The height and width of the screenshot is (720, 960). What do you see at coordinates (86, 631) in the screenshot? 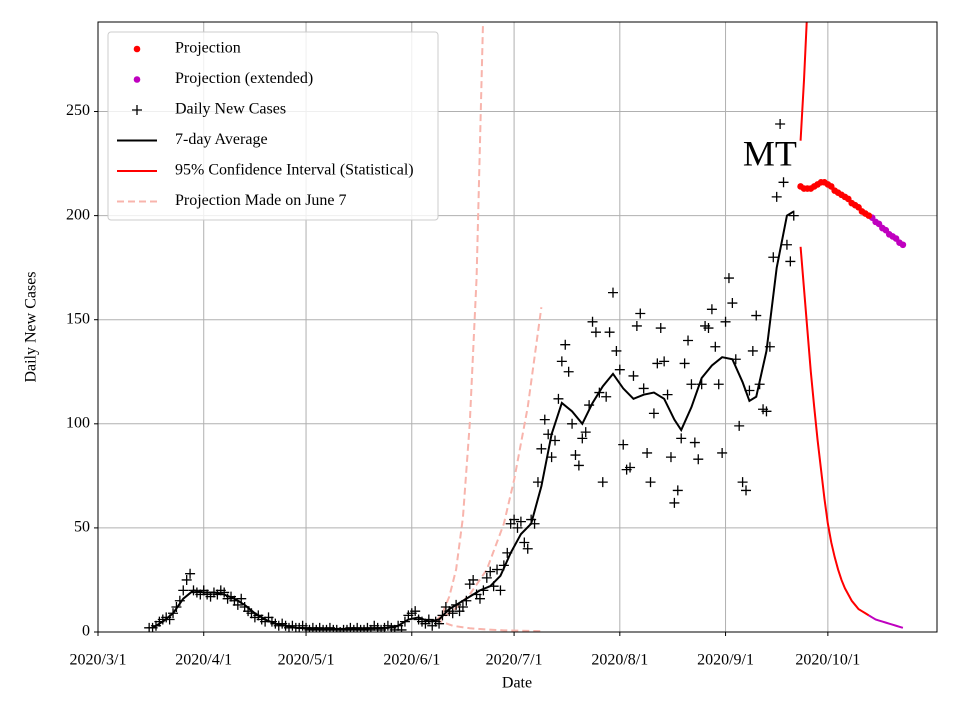
I see `y-tick-label: 0` at bounding box center [86, 631].